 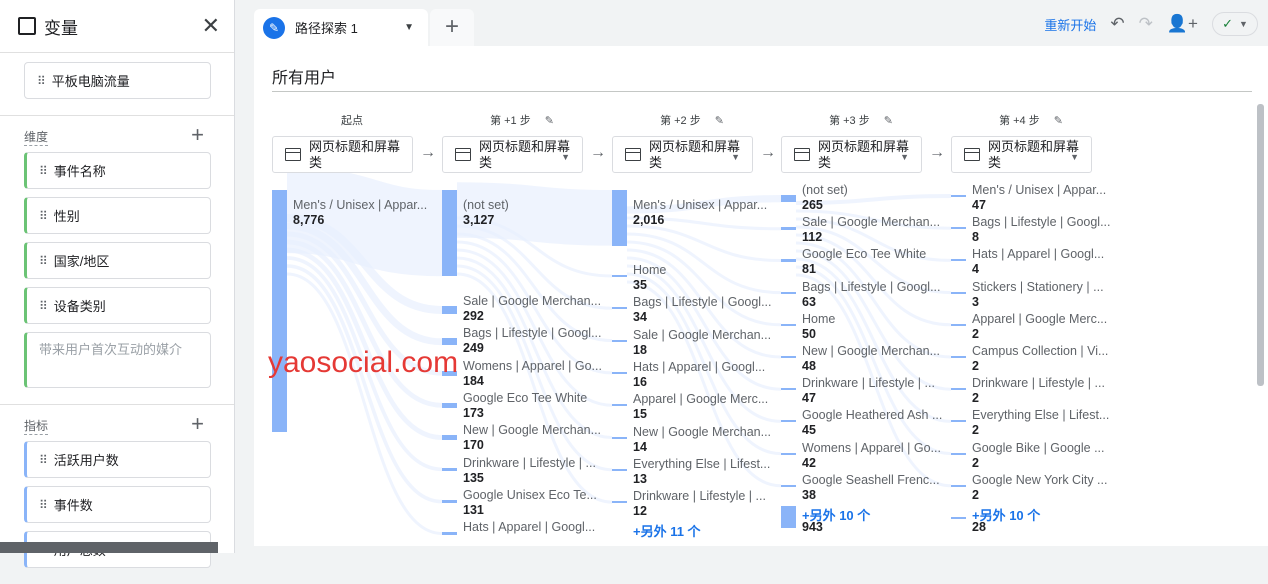 What do you see at coordinates (1145, 23) in the screenshot?
I see `redo-icon: ↷` at bounding box center [1145, 23].